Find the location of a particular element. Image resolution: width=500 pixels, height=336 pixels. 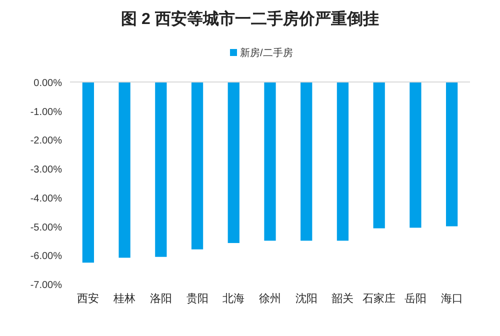

x-tick-label: 海口 is located at coordinates (451, 299).